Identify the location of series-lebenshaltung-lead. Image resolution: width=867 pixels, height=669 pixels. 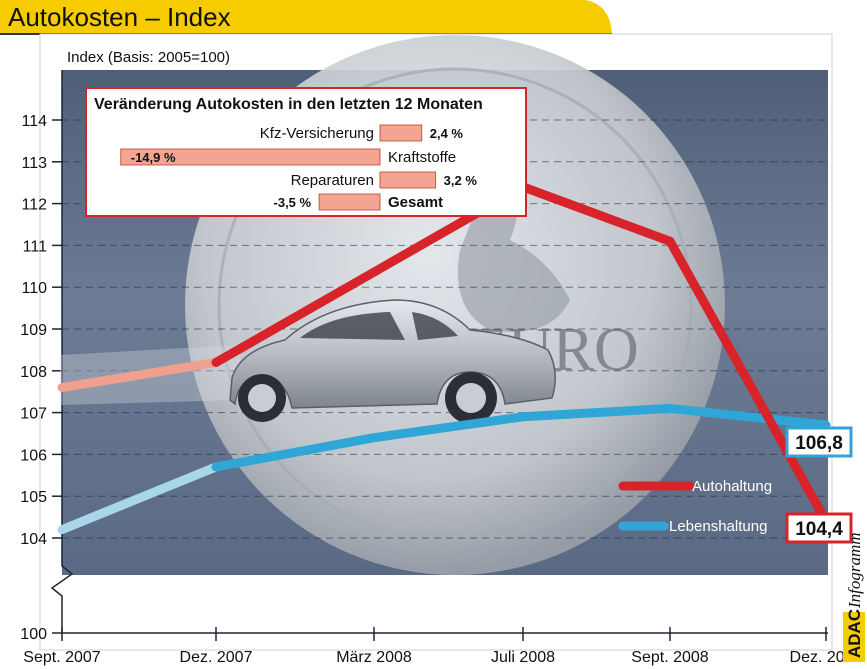
(139, 498).